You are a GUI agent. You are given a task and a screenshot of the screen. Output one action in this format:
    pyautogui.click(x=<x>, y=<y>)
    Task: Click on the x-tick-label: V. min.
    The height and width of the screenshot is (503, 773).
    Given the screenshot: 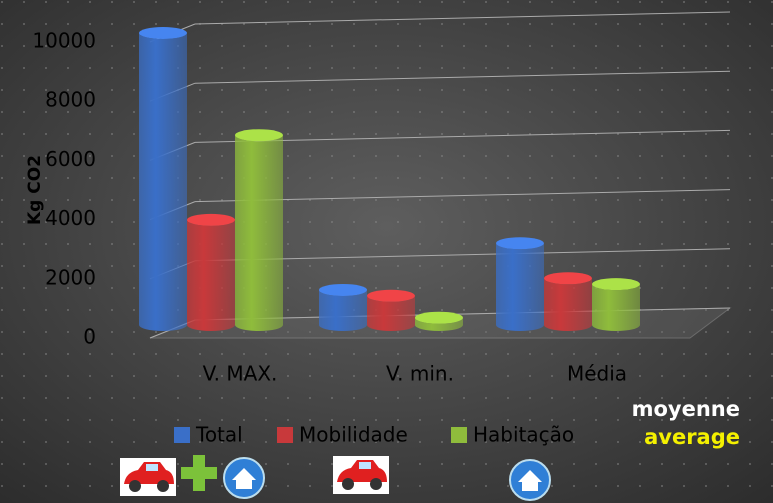 What is the action you would take?
    pyautogui.click(x=420, y=374)
    